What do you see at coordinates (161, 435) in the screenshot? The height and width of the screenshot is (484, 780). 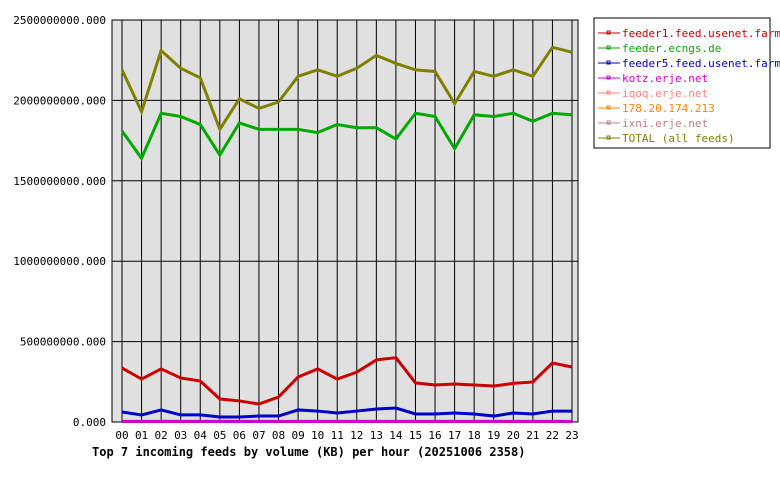 I see `x-tick-label: 02` at bounding box center [161, 435].